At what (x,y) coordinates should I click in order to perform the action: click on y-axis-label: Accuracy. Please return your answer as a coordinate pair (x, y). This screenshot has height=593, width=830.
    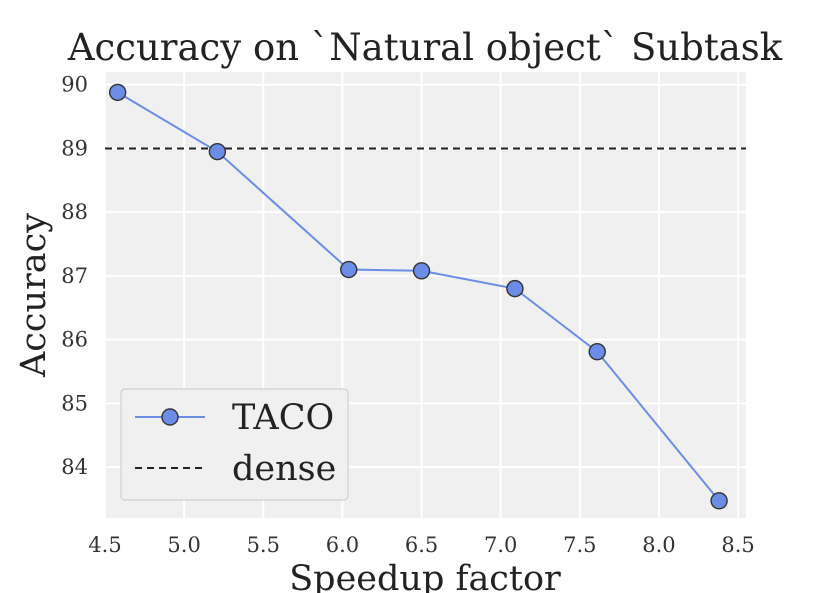
    Looking at the image, I should click on (34, 295).